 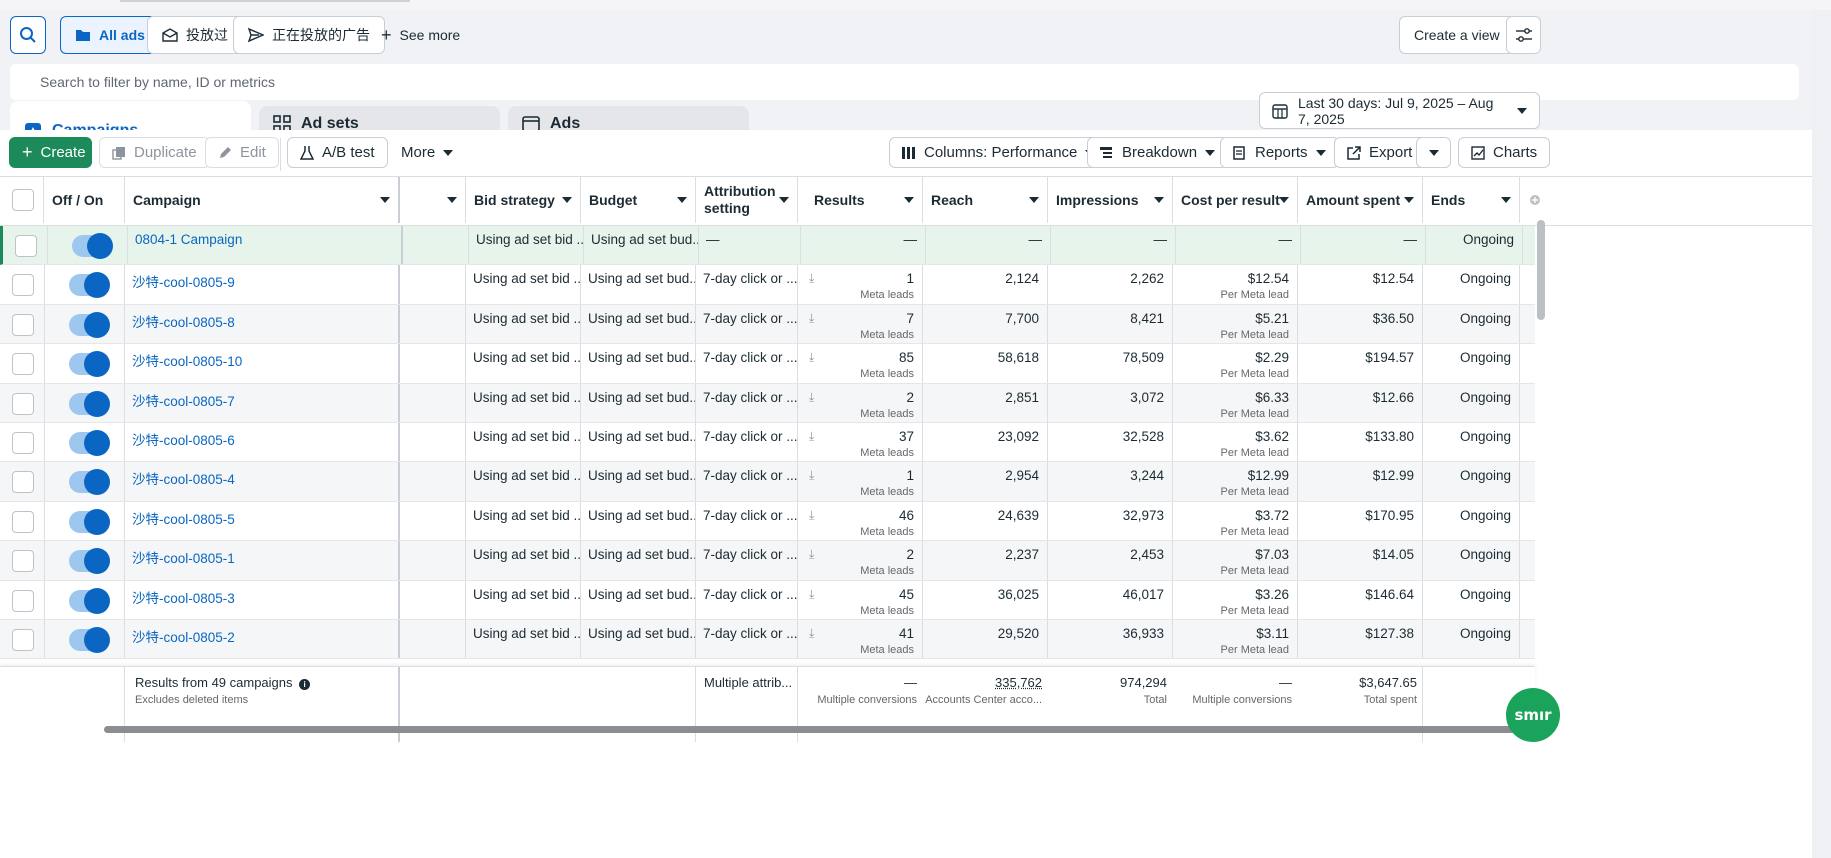 What do you see at coordinates (1433, 152) in the screenshot?
I see `export-dropdown-button` at bounding box center [1433, 152].